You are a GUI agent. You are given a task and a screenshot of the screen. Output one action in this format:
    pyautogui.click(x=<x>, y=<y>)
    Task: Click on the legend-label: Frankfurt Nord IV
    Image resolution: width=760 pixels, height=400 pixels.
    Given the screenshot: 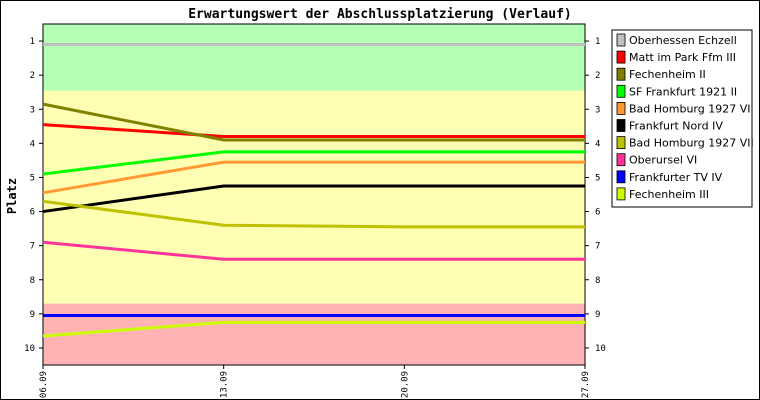 What is the action you would take?
    pyautogui.click(x=676, y=126)
    